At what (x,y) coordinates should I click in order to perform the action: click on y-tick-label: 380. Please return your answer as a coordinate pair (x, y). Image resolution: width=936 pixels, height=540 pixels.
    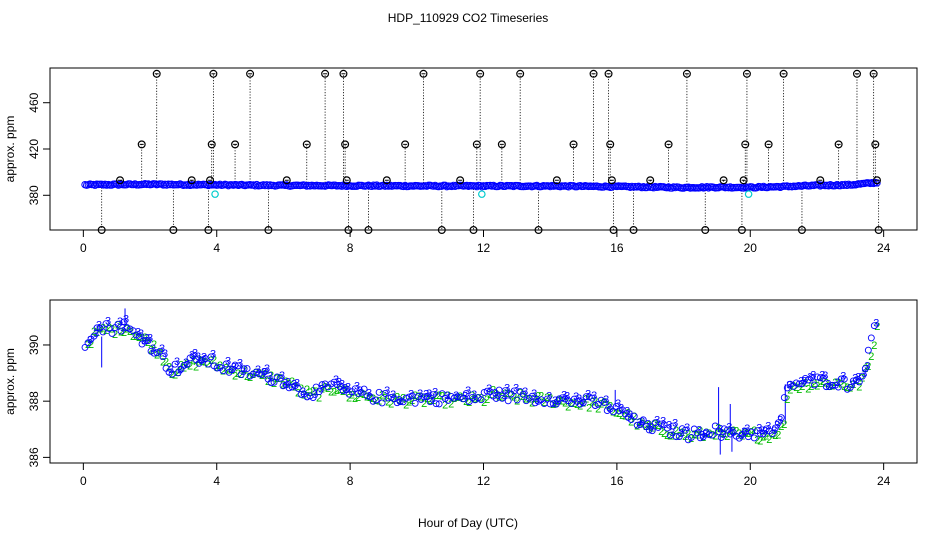
    Looking at the image, I should click on (34, 195).